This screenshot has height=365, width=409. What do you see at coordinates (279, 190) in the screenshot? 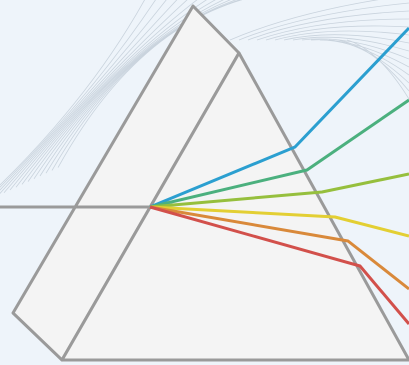
I see `yellow-green-ray` at bounding box center [279, 190].